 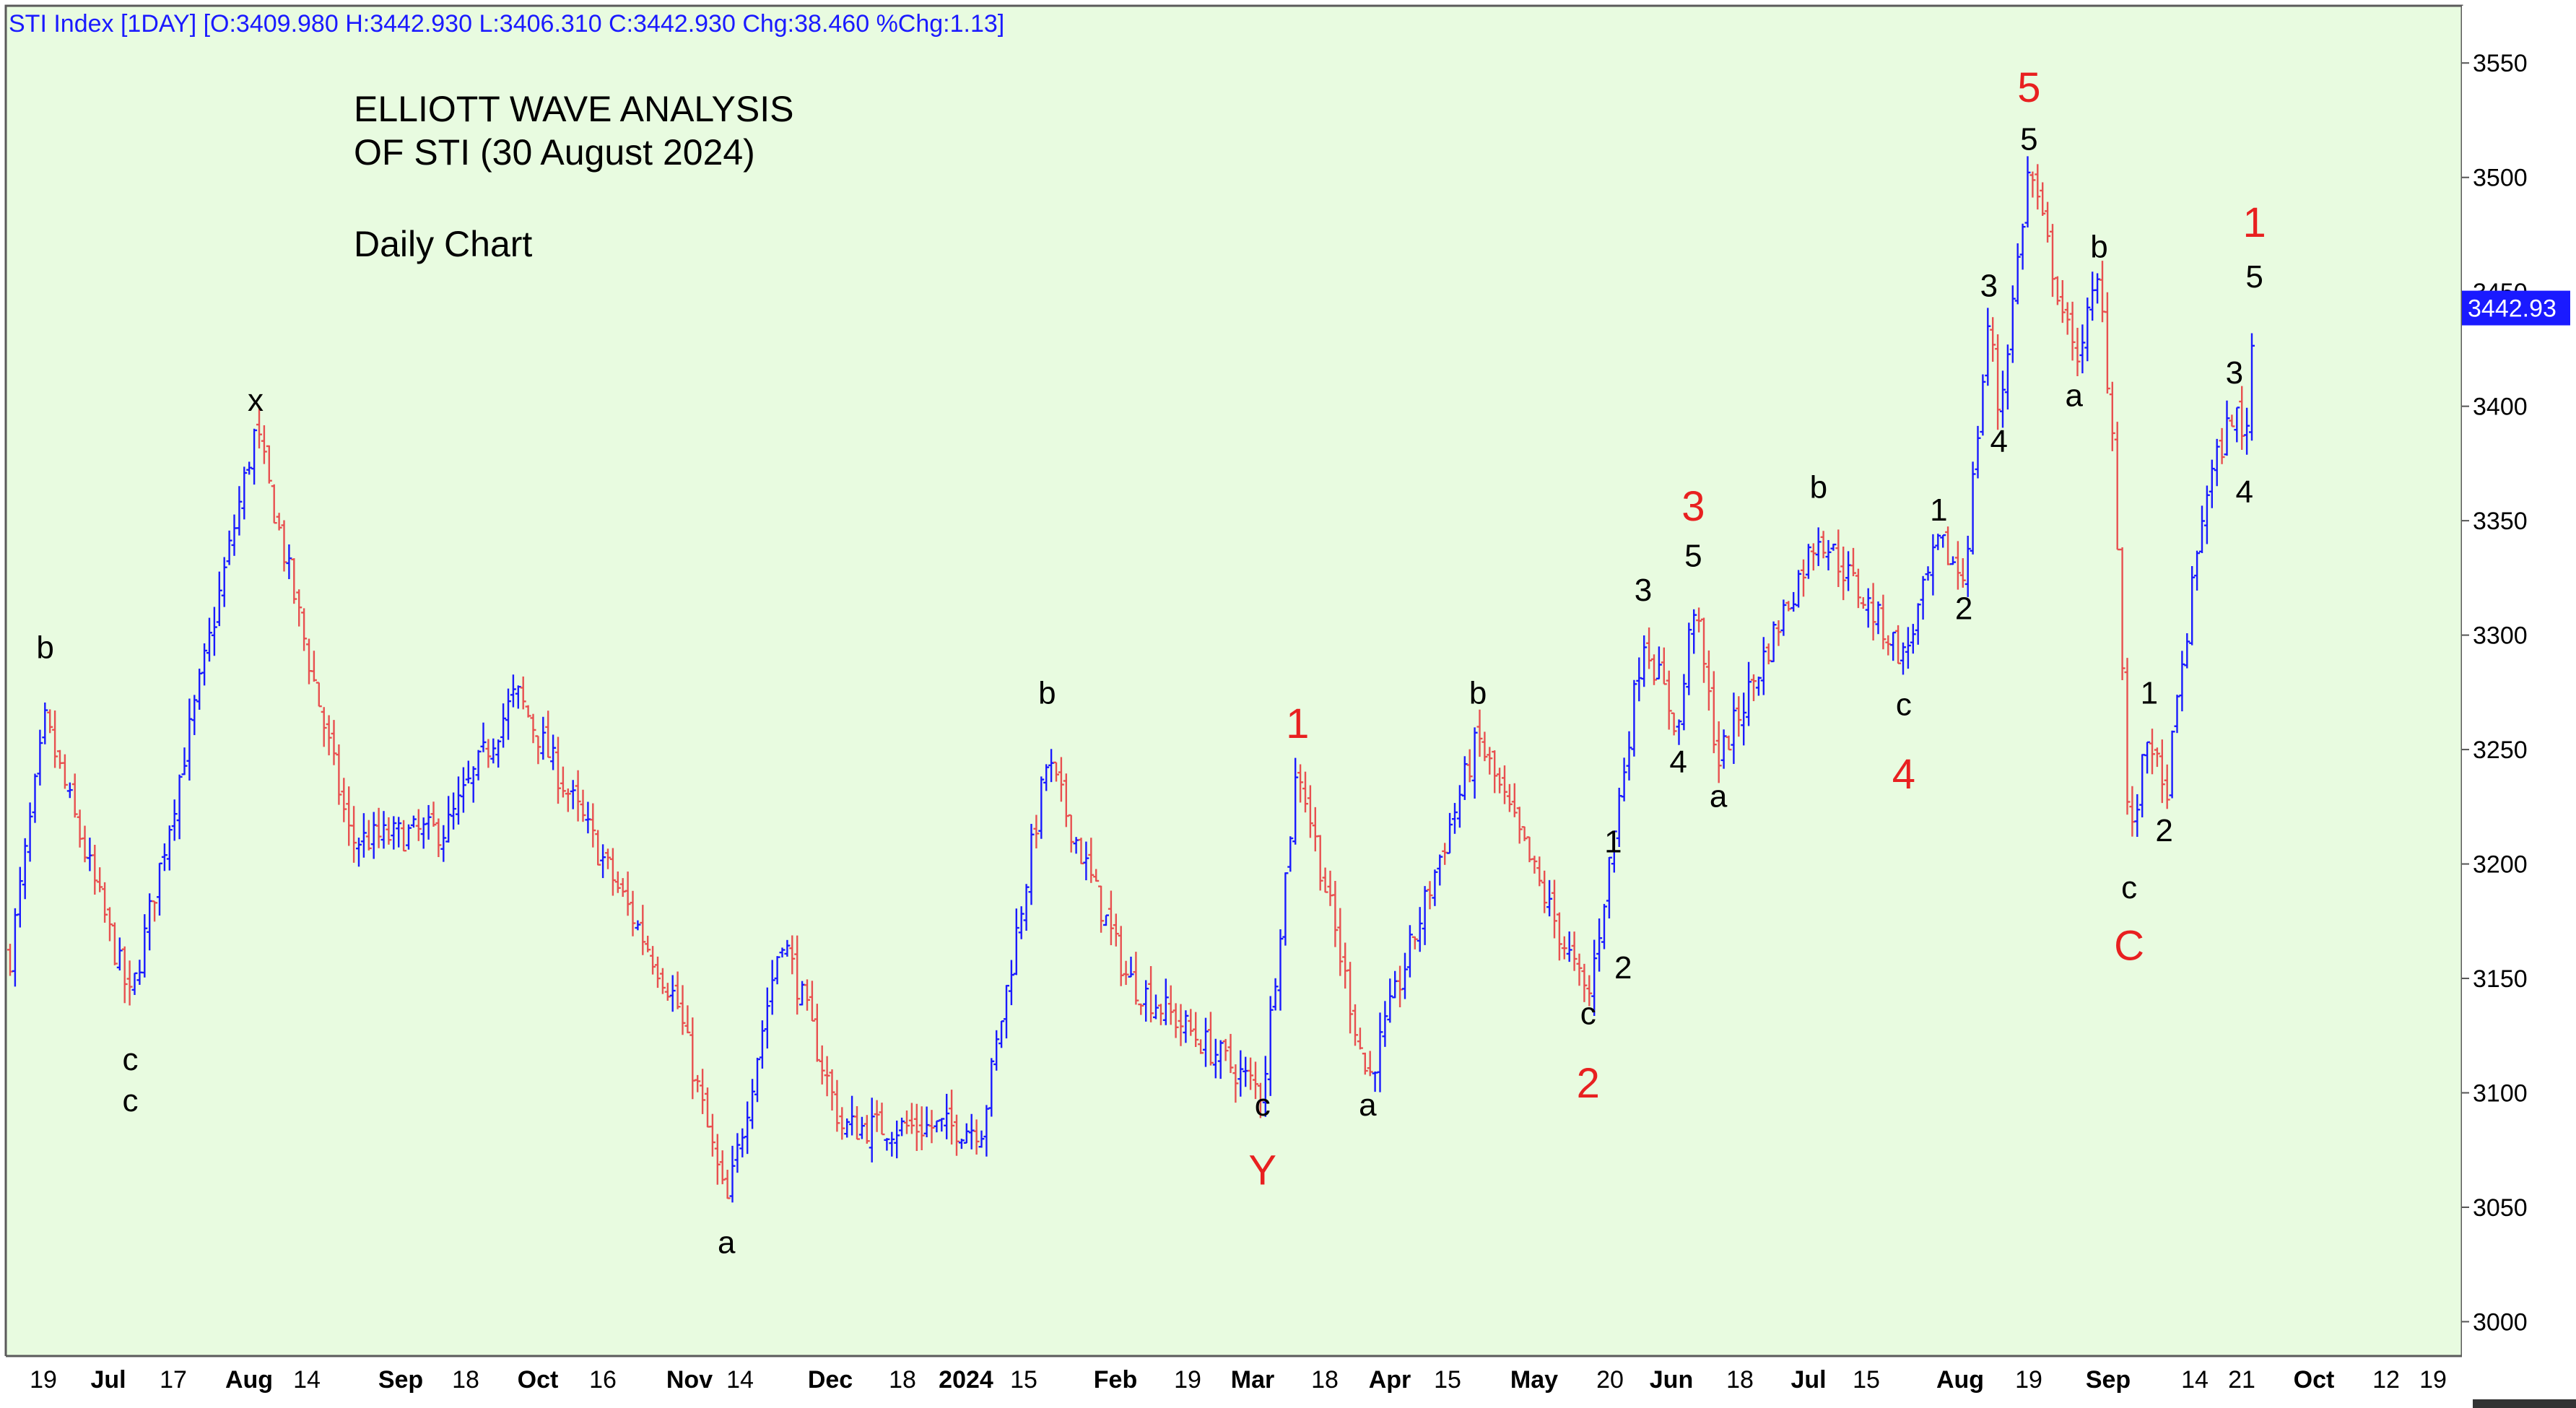 What do you see at coordinates (573, 109) in the screenshot?
I see `chart-title-line1: ELLIOTT WAVE ANALYSIS` at bounding box center [573, 109].